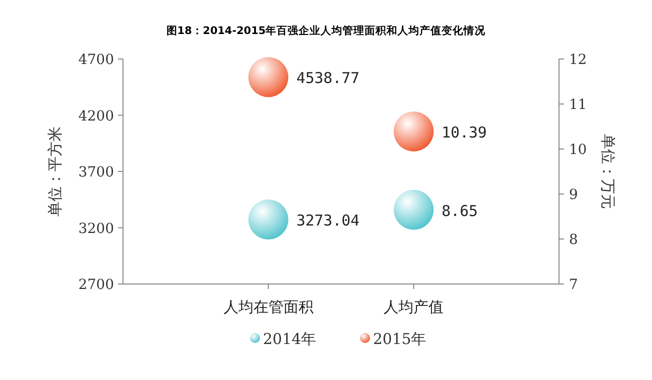 This screenshot has width=652, height=380. What do you see at coordinates (573, 285) in the screenshot?
I see `y2-tick-label: 7` at bounding box center [573, 285].